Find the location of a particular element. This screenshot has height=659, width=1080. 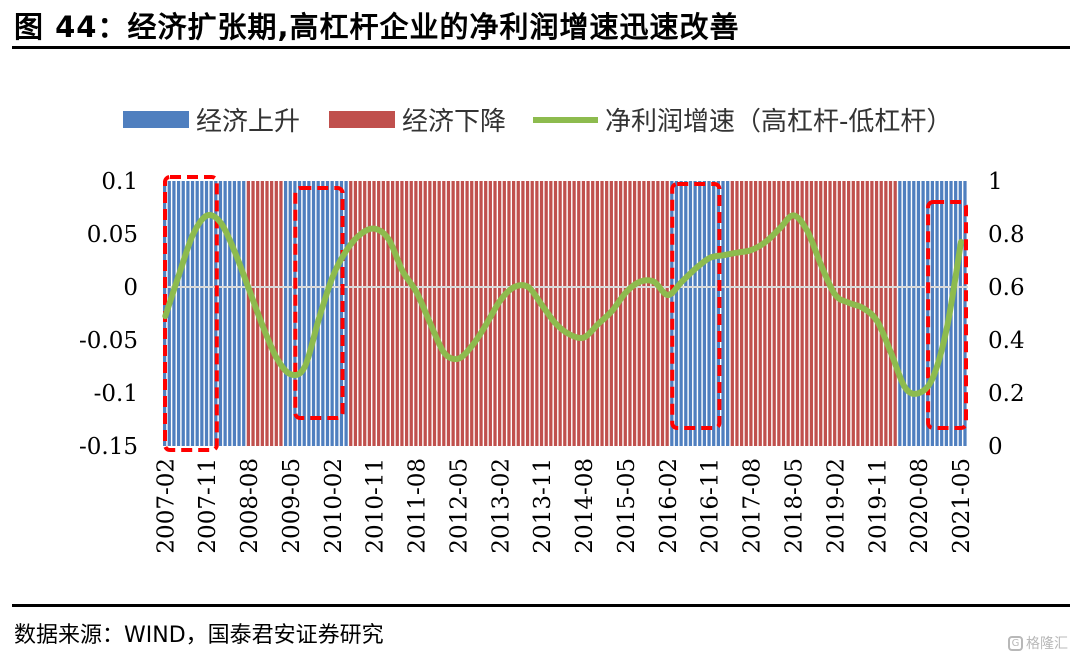

right-tick-label: 0.6 is located at coordinates (1006, 288).